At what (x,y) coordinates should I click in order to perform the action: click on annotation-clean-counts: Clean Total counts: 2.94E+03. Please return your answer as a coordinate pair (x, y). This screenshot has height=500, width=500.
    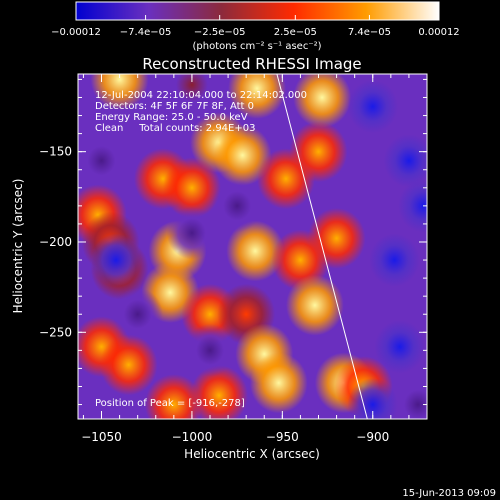
    Looking at the image, I should click on (175, 128).